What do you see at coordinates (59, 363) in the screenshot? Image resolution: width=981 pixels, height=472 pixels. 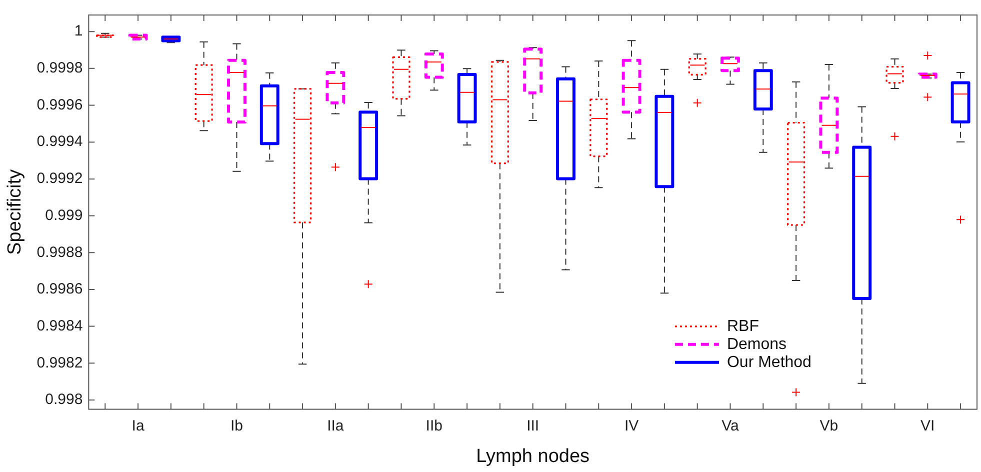 I see `y-tick-label: 0.9982` at bounding box center [59, 363].